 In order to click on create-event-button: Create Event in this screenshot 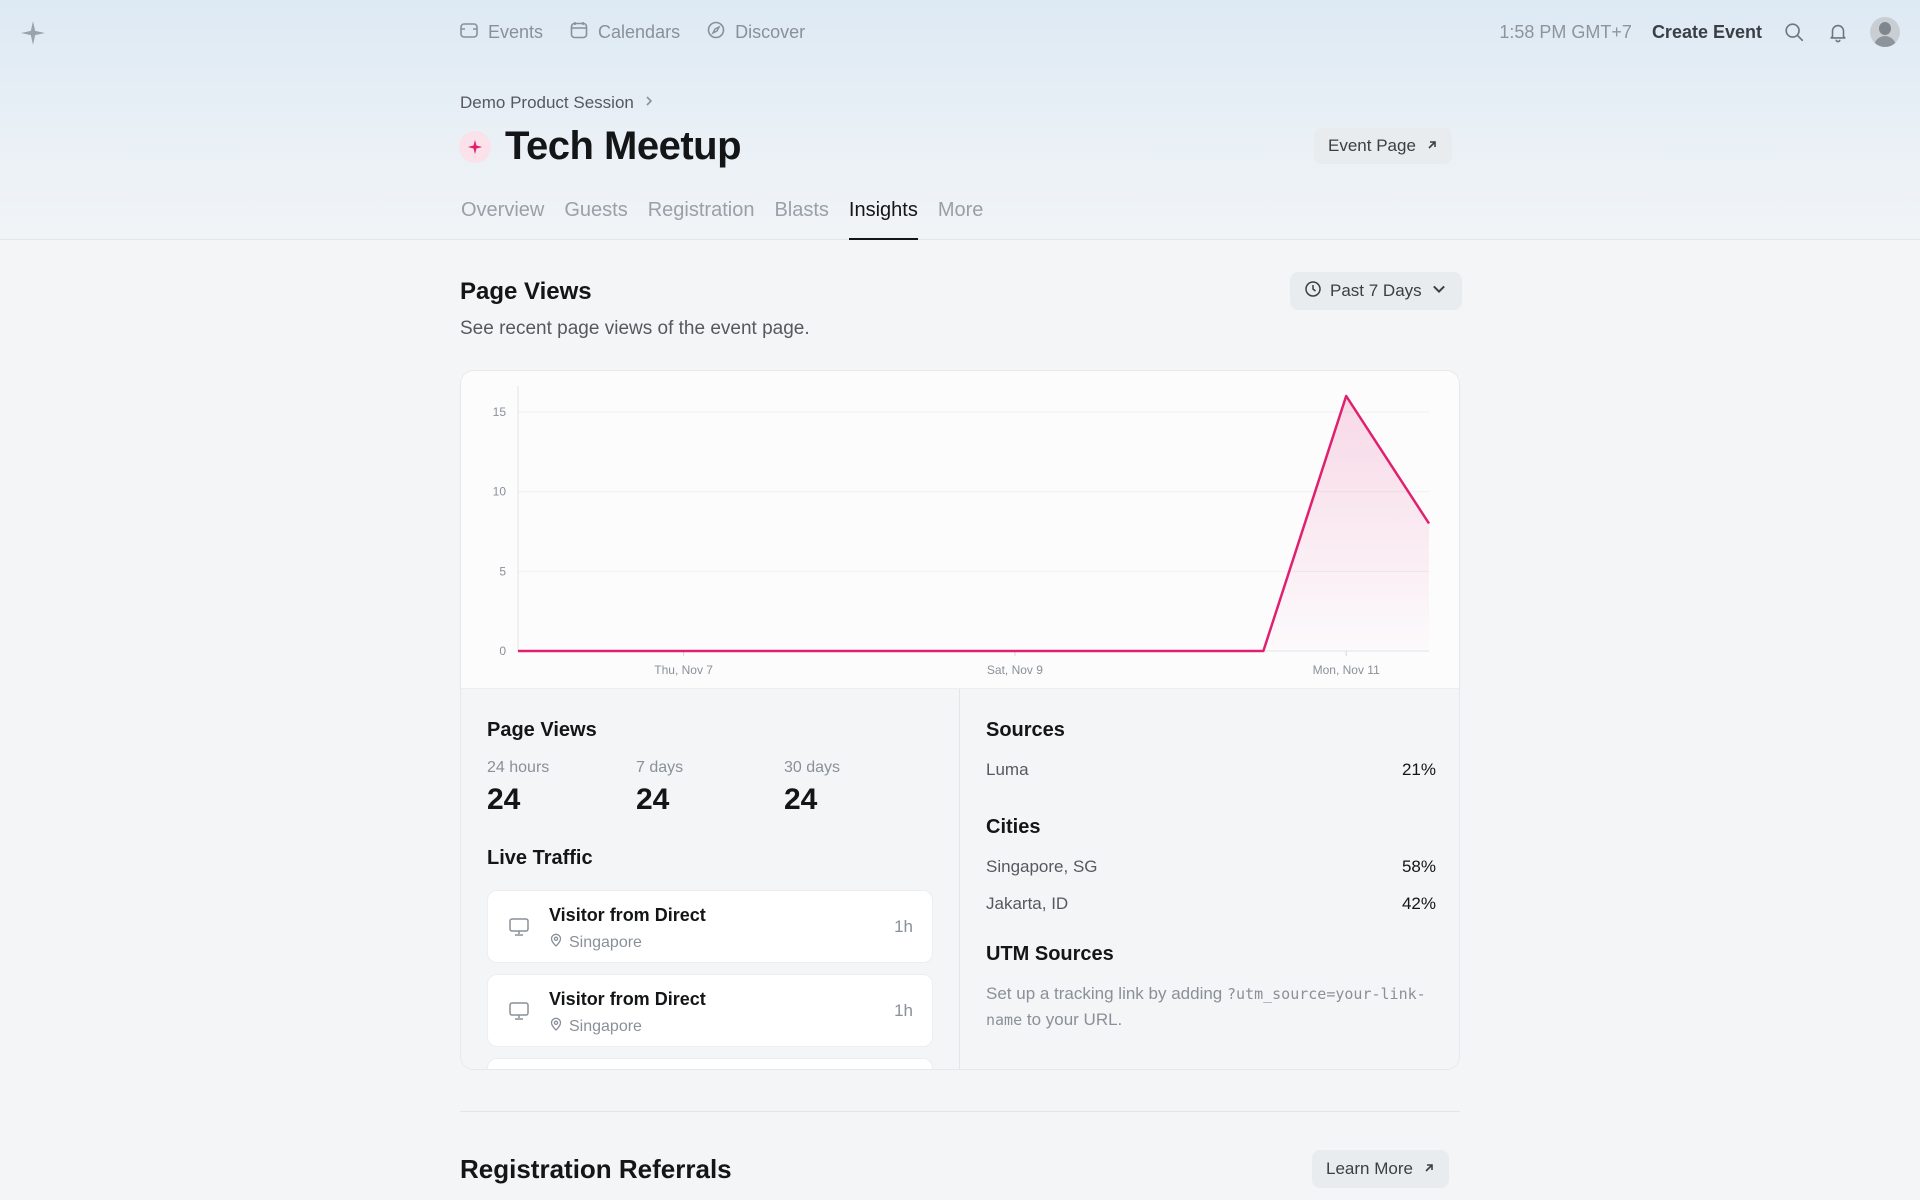, I will do `click(1706, 31)`.